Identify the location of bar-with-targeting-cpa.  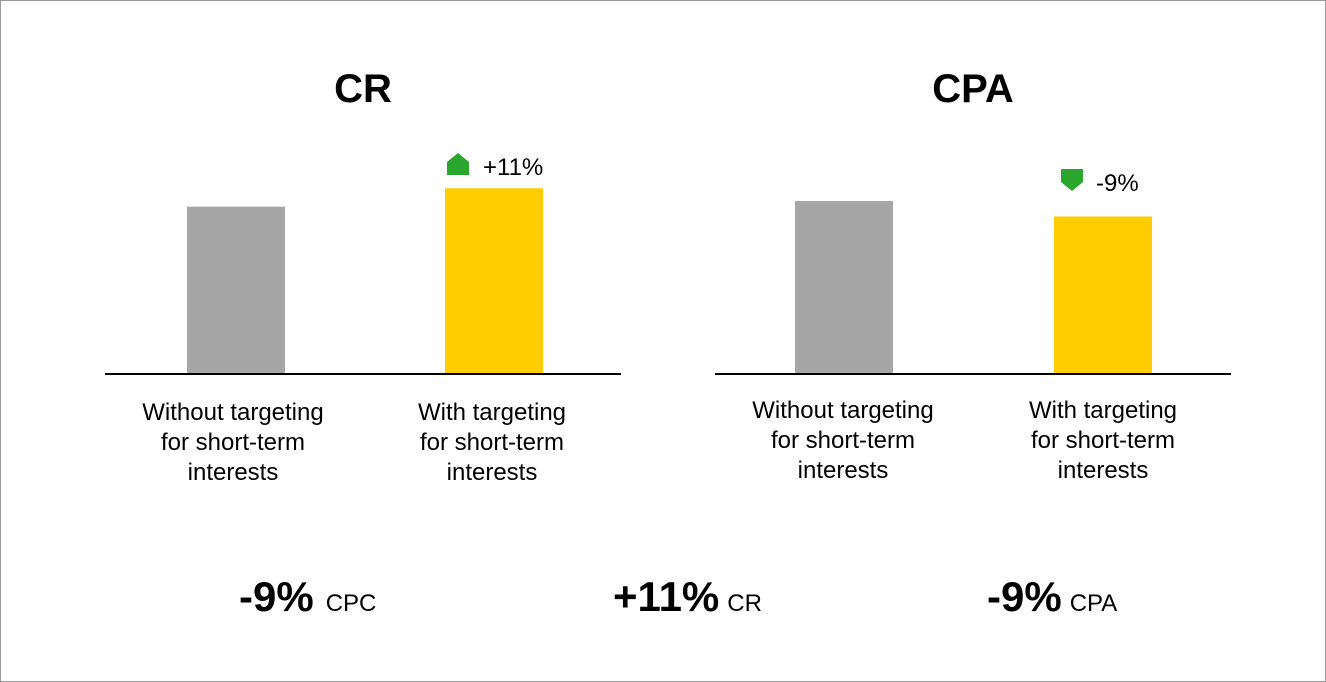
(1103, 294).